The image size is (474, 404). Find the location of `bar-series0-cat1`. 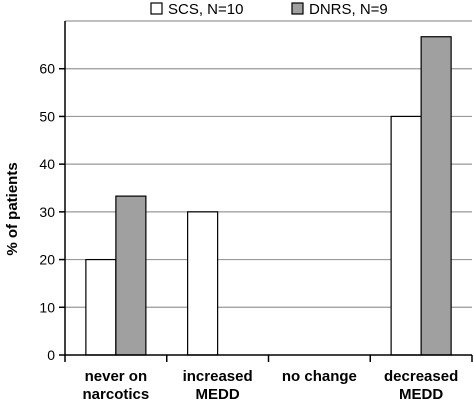

bar-series0-cat1 is located at coordinates (203, 283).